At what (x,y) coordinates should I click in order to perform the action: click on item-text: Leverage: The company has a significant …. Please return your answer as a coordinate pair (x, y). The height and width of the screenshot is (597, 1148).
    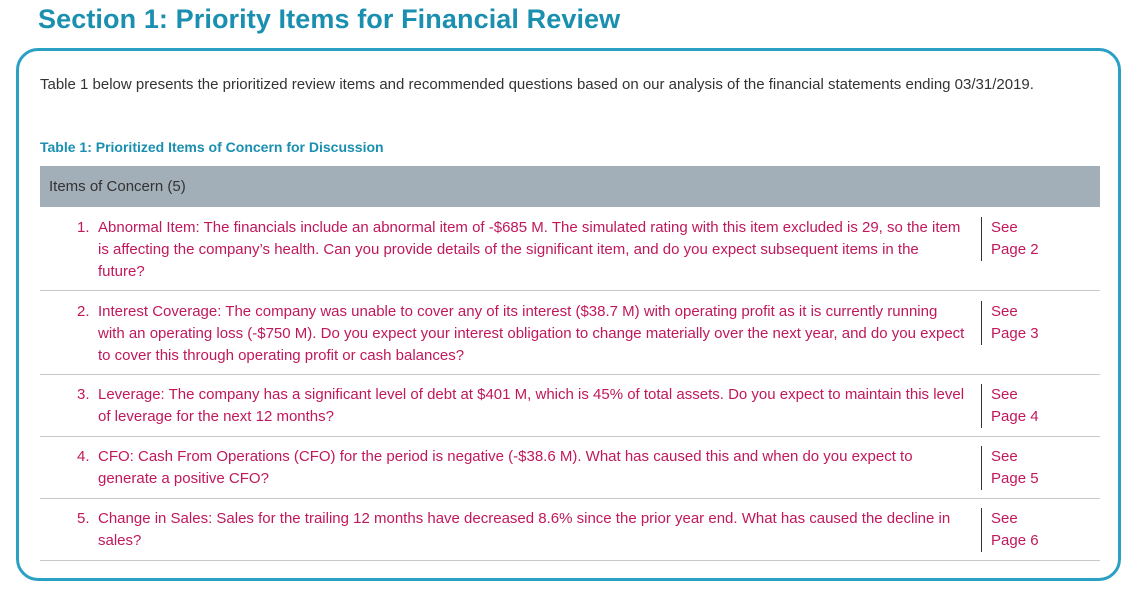
    Looking at the image, I should click on (531, 405).